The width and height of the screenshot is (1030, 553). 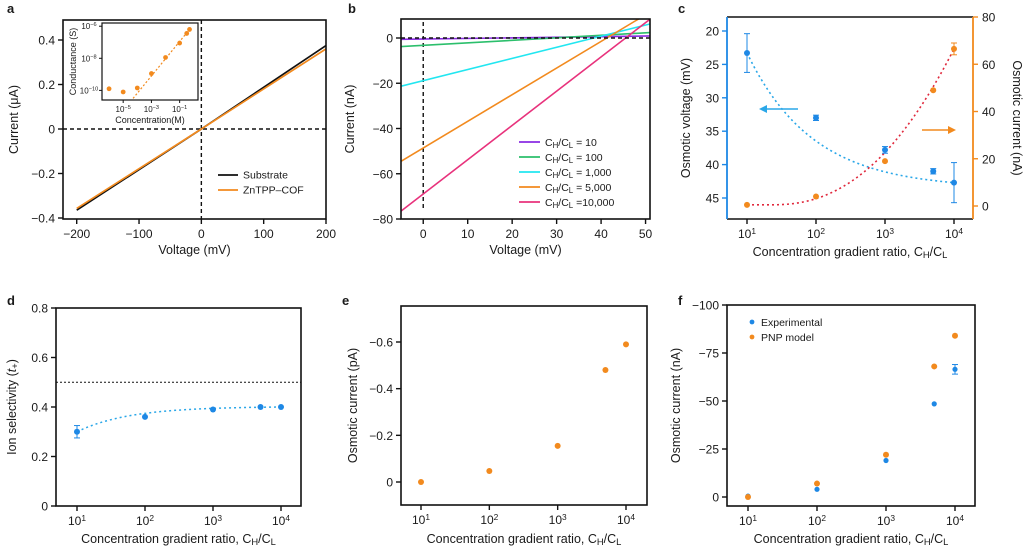 I want to click on x-axis-label: Voltage (mV), so click(x=194, y=250).